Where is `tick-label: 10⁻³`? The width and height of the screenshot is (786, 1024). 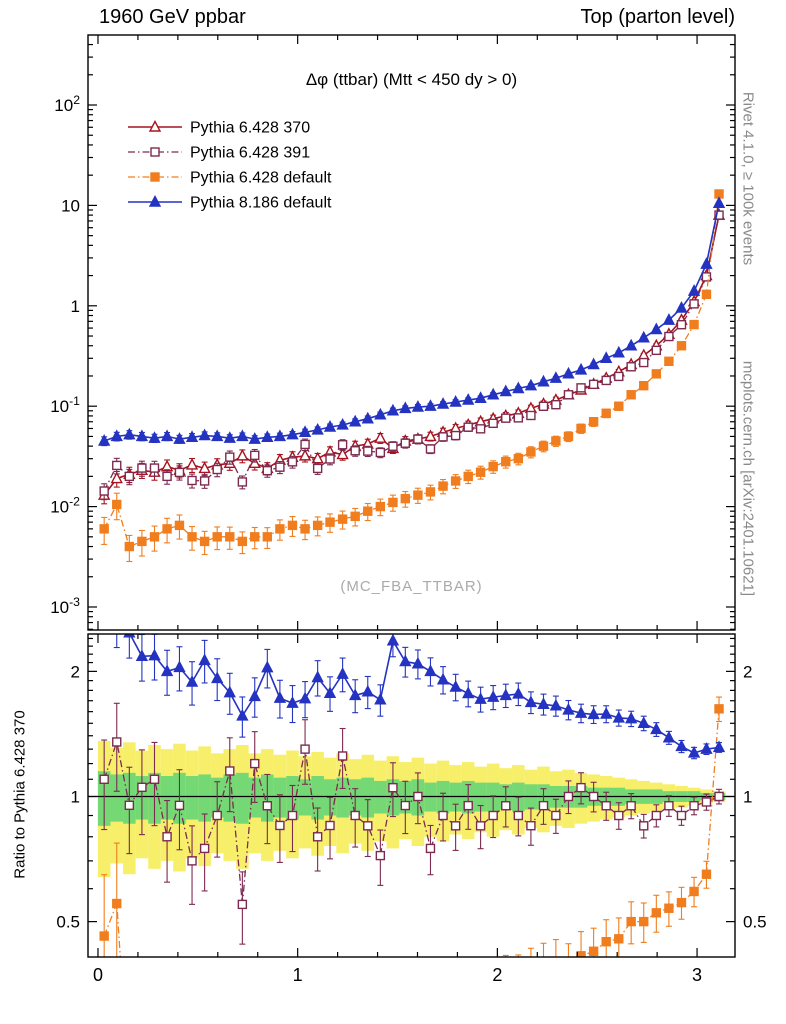
tick-label: 10⁻³ is located at coordinates (65, 606).